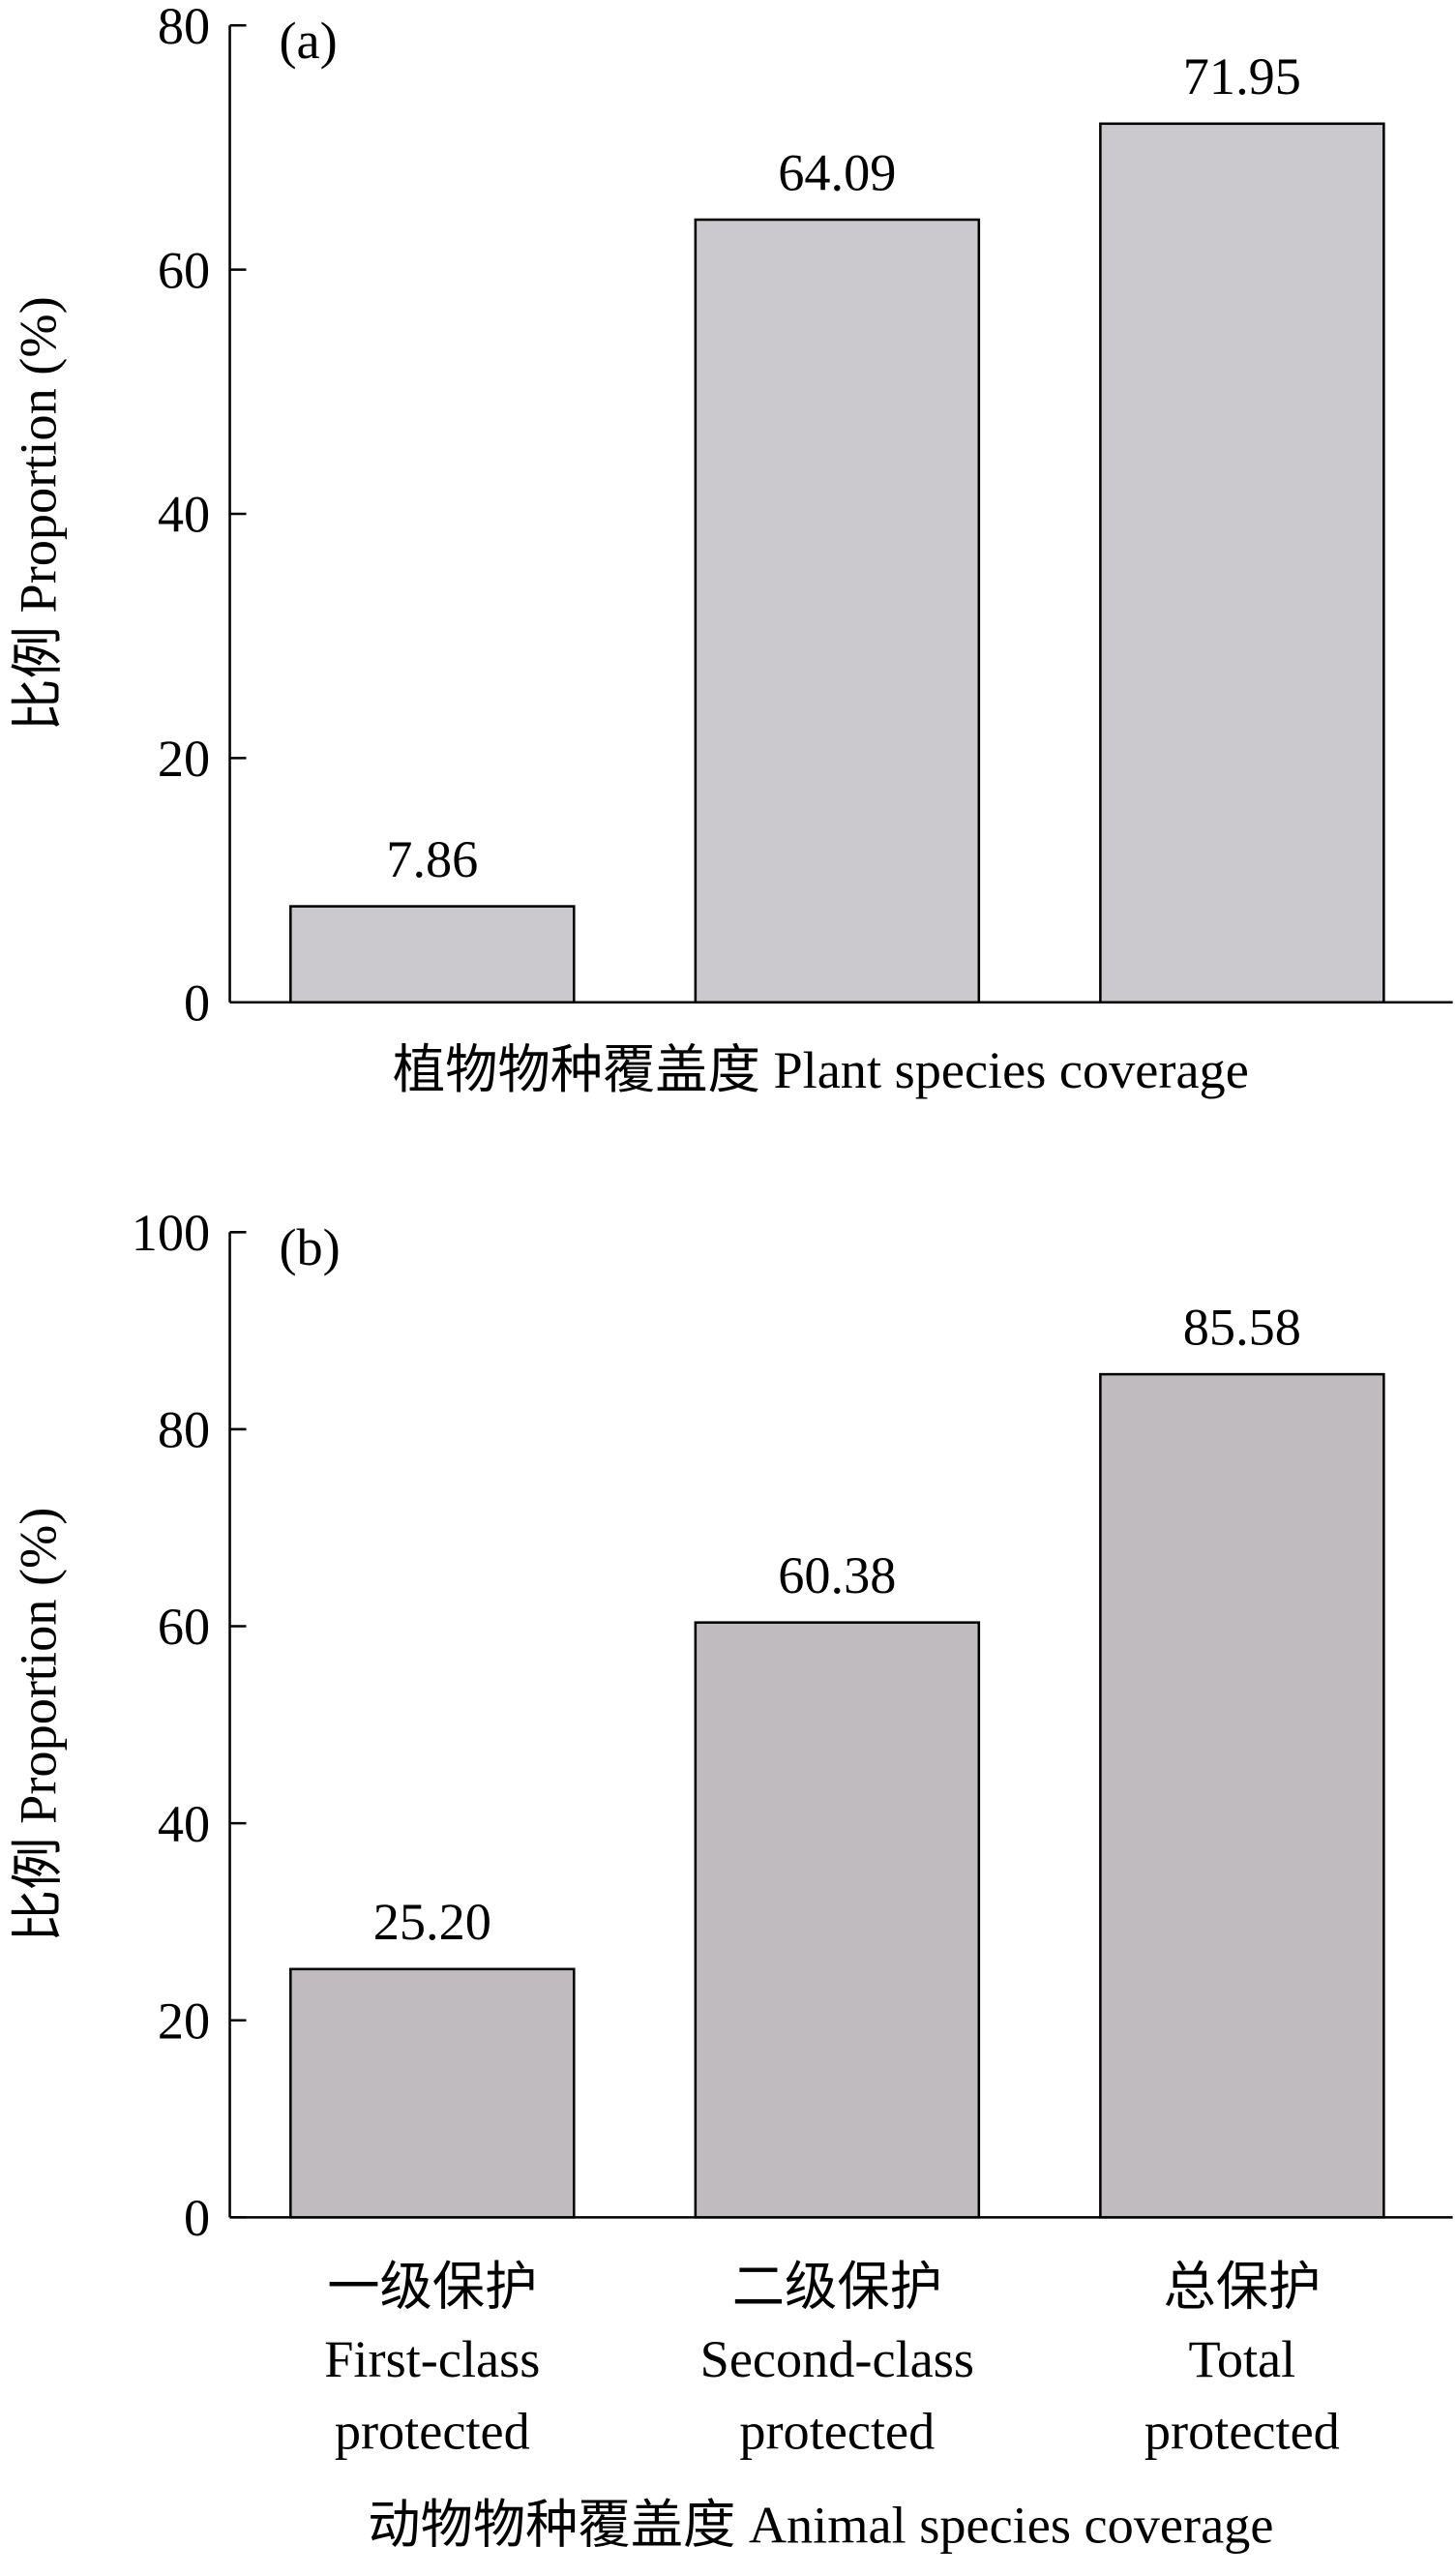 This screenshot has width=1456, height=2576. What do you see at coordinates (432, 1922) in the screenshot?
I see `value-label: 25.20` at bounding box center [432, 1922].